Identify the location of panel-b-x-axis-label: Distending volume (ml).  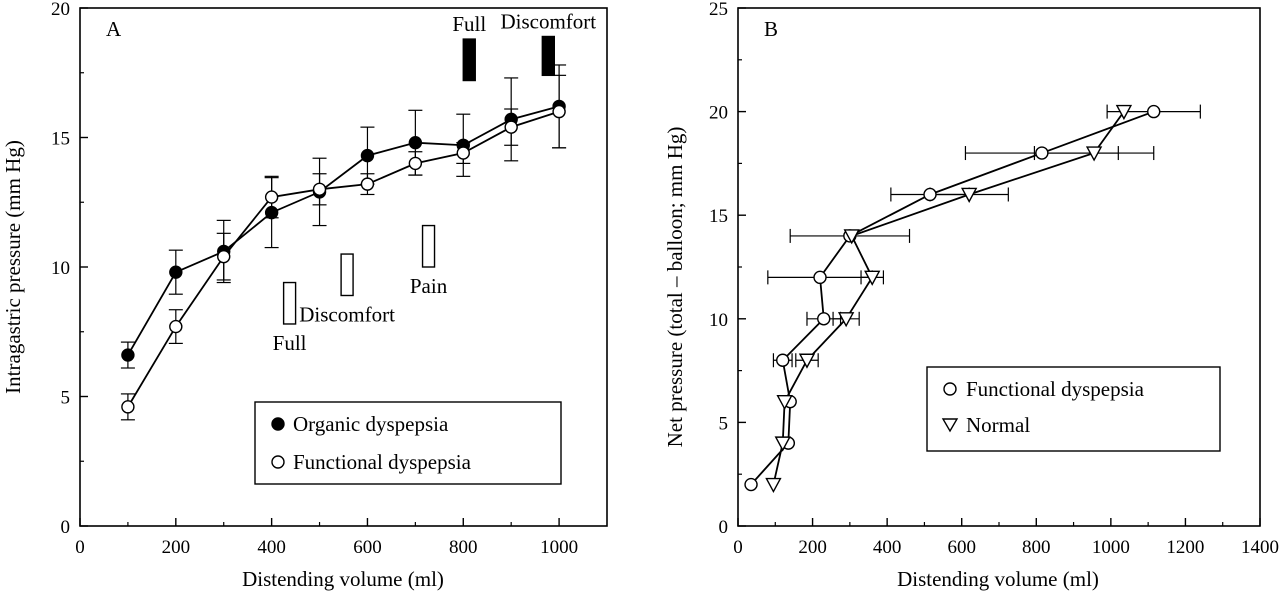
(998, 579).